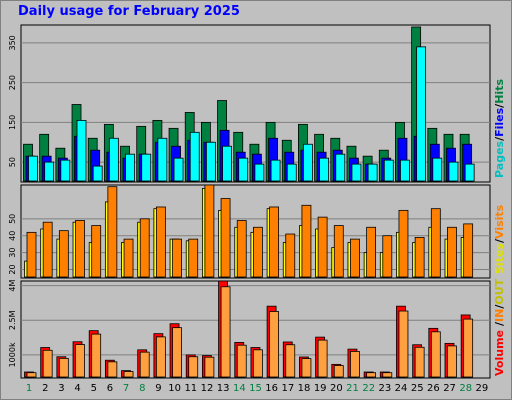 The height and width of the screenshot is (400, 512). I want to click on x-tick-label: 28, so click(465, 388).